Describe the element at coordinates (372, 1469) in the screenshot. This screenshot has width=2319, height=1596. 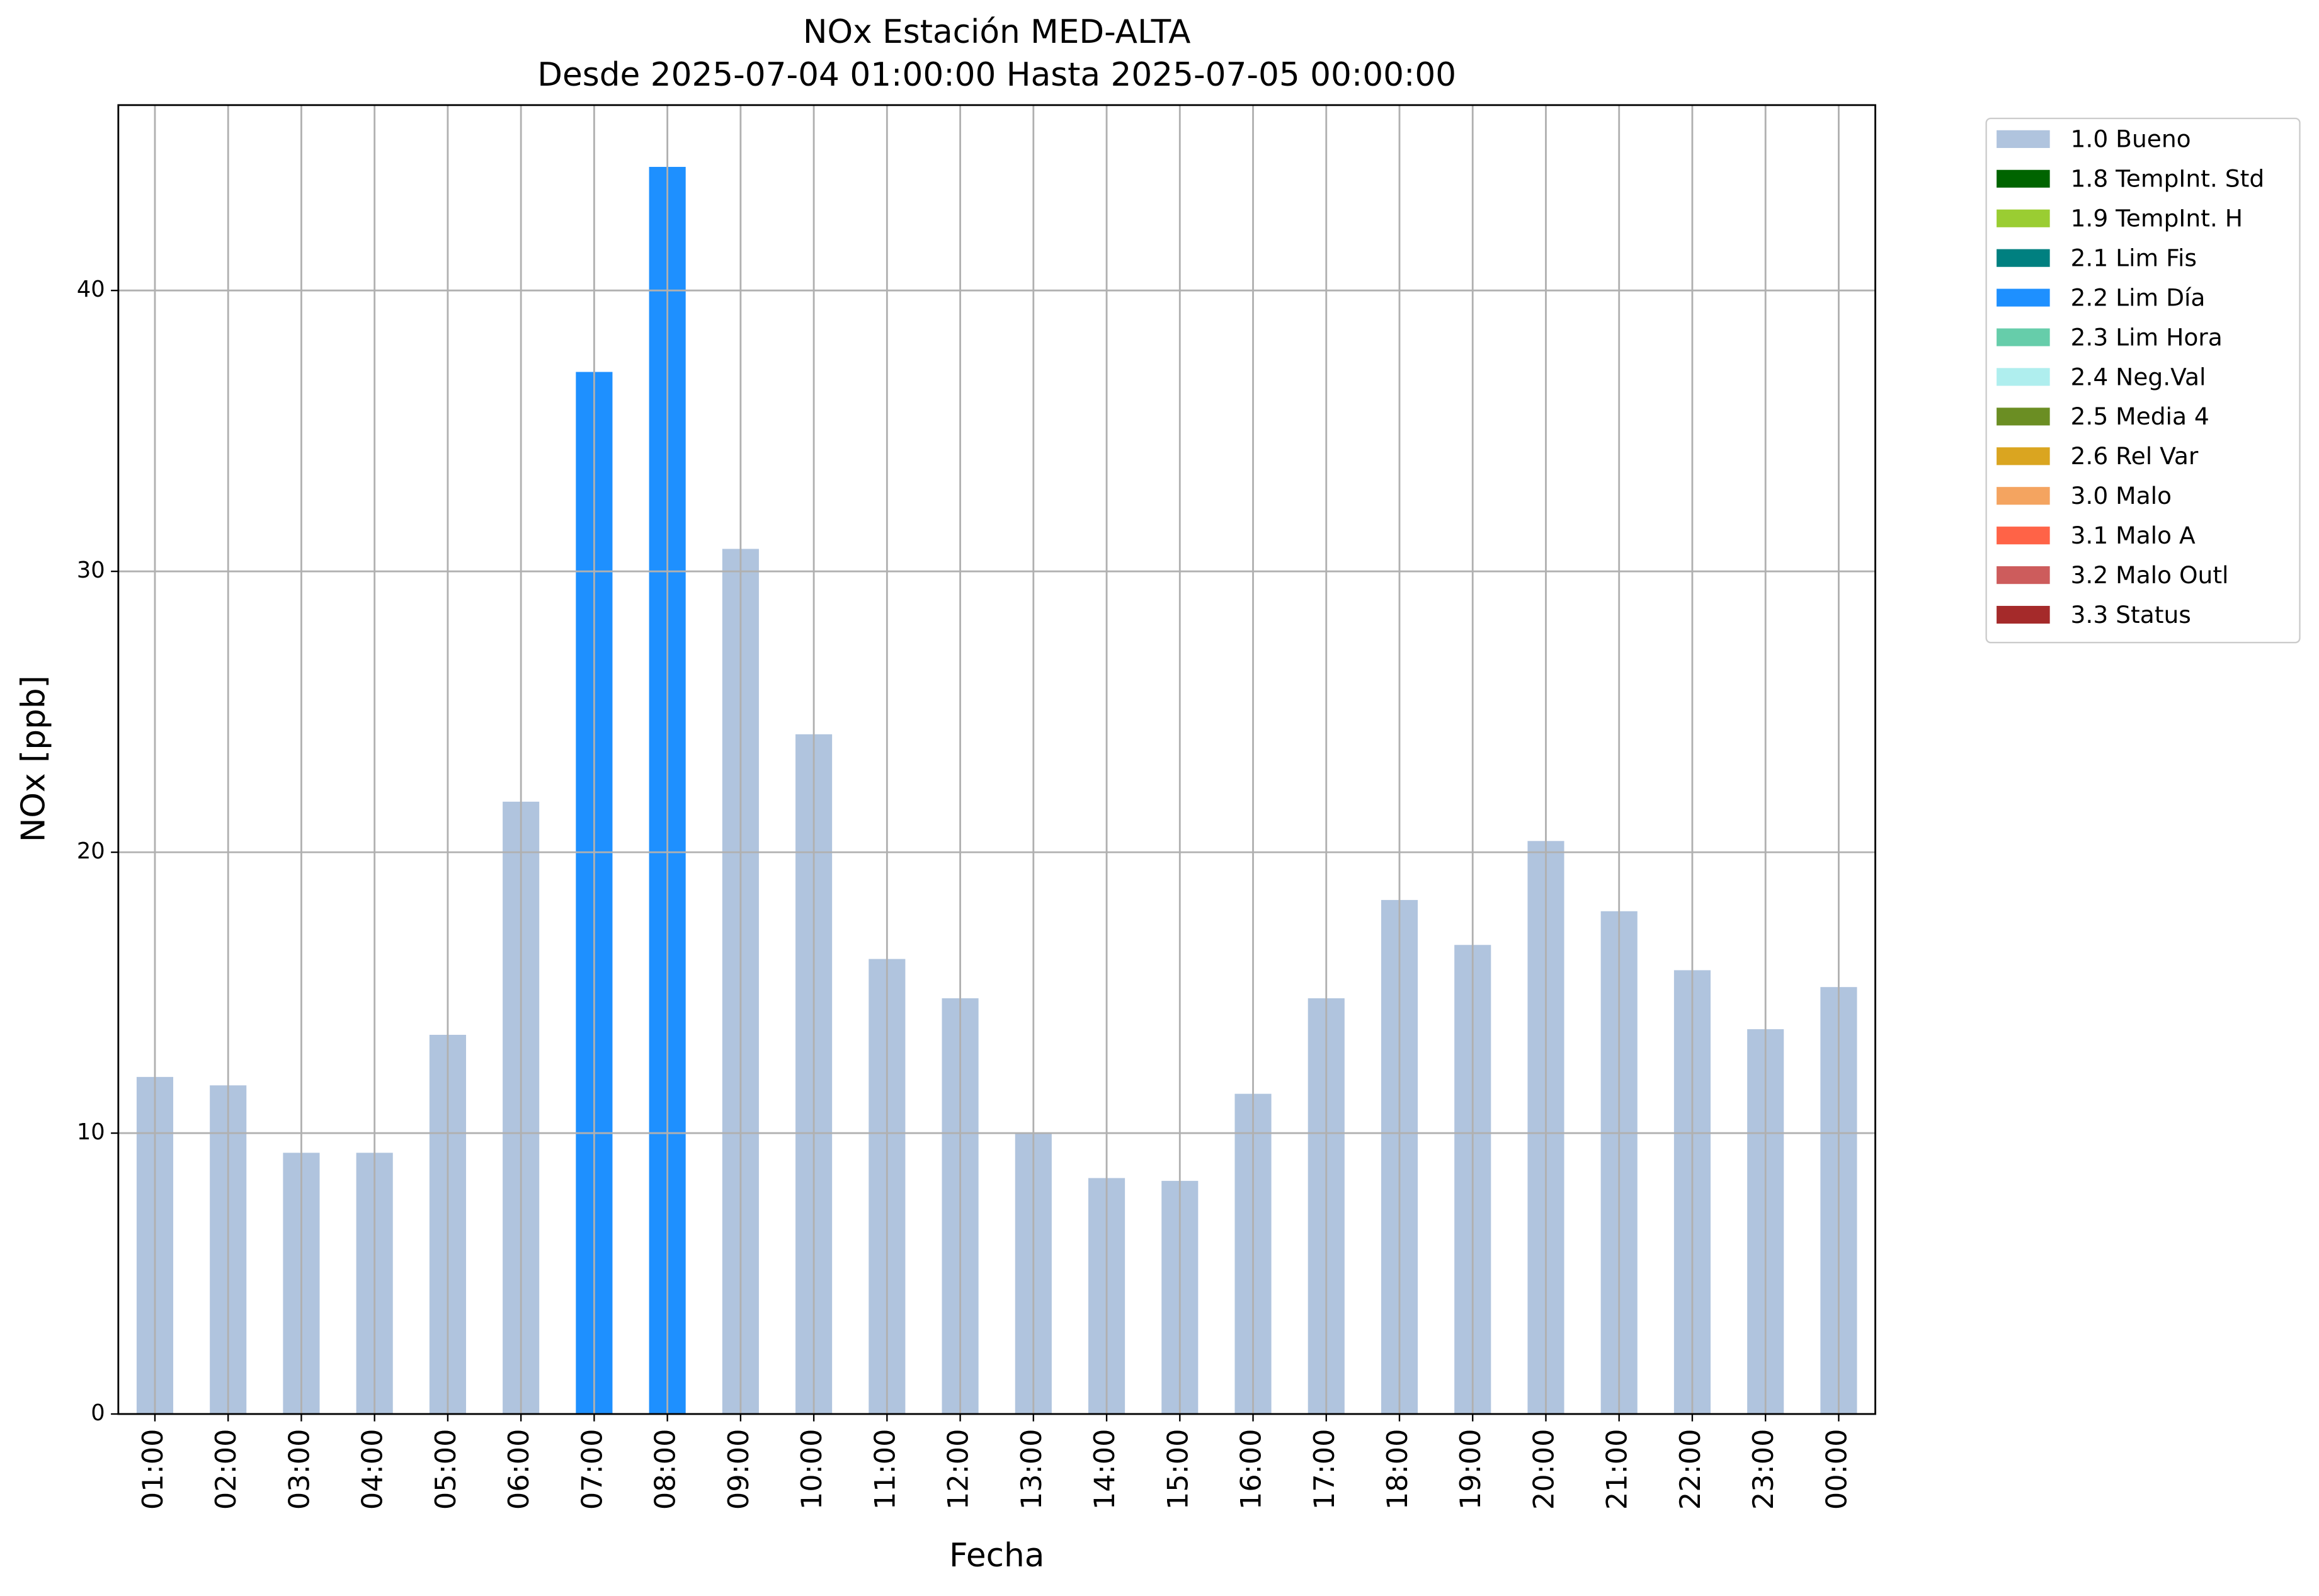
I see `x-tick-label: 04:00` at that location.